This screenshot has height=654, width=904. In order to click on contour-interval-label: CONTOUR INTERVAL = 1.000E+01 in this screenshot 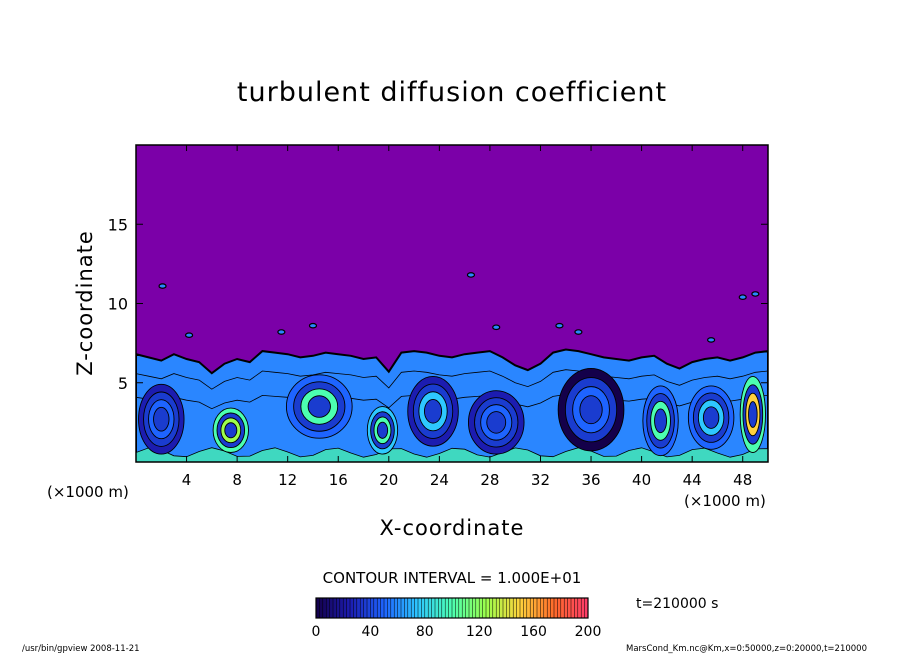, I will do `click(452, 578)`.